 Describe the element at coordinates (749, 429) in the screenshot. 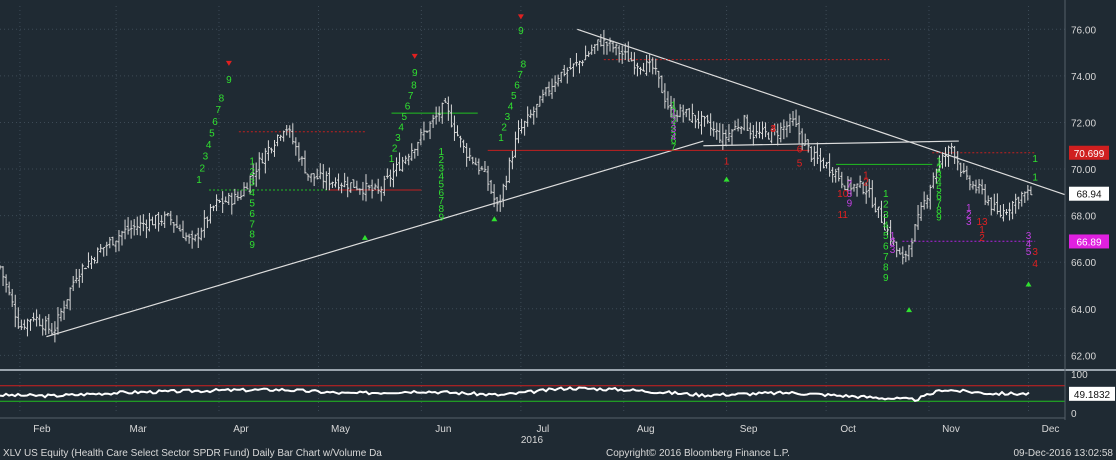

I see `x-tick-label: Sep` at that location.